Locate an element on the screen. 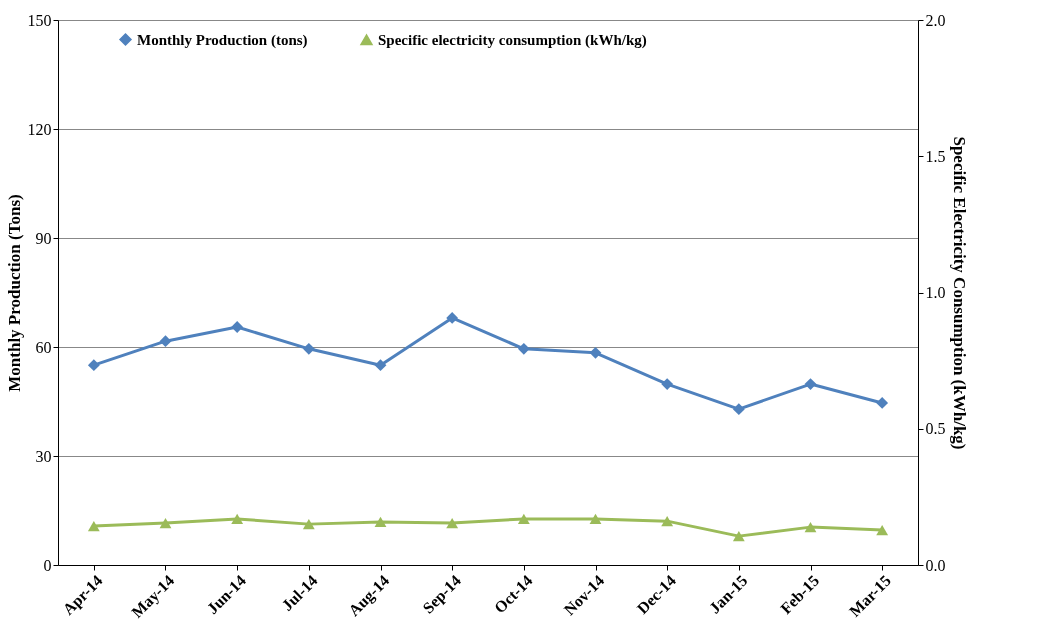 Image resolution: width=1041 pixels, height=636 pixels. legend-label: Specific electricity consumption (kWh/kg) is located at coordinates (512, 40).